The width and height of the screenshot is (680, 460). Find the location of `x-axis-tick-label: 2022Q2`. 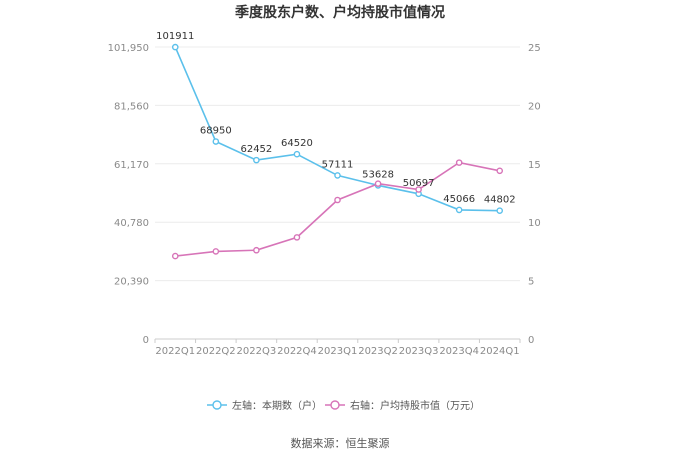

x-axis-tick-label: 2022Q2 is located at coordinates (216, 351).